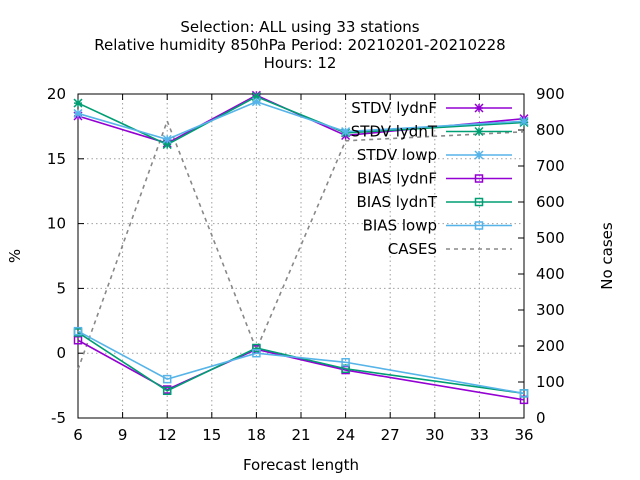 This screenshot has height=480, width=640. Describe the element at coordinates (434, 435) in the screenshot. I see `x-tick-label: 30` at that location.